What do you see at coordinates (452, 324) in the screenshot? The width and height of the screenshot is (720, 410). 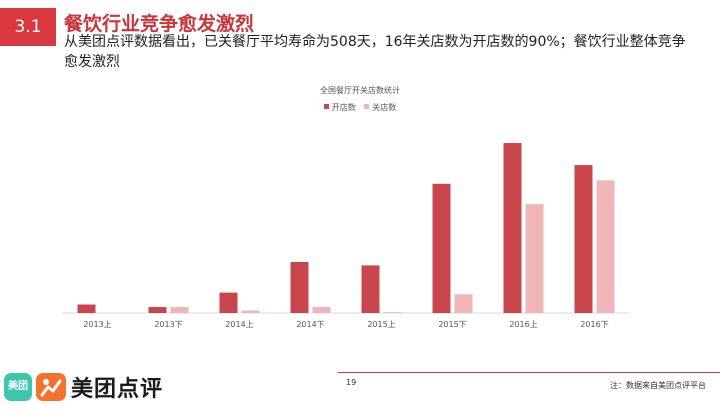 I see `x-tick-label-5: 2015下` at bounding box center [452, 324].